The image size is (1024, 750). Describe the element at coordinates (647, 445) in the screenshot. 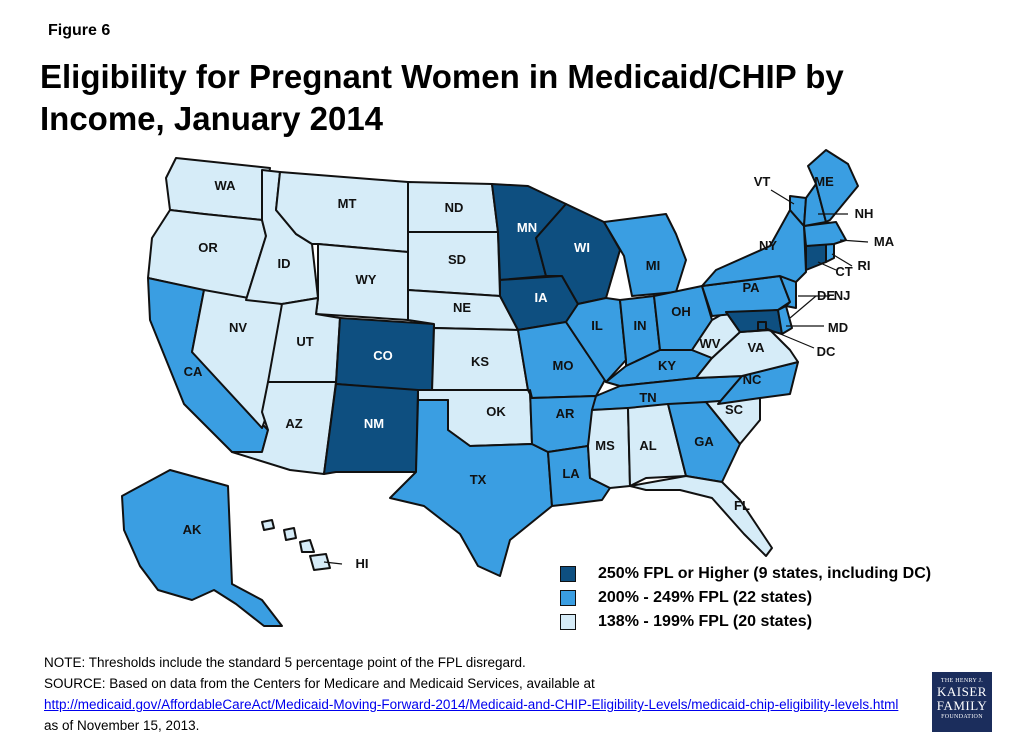

I see `state-label-al: AL` at that location.